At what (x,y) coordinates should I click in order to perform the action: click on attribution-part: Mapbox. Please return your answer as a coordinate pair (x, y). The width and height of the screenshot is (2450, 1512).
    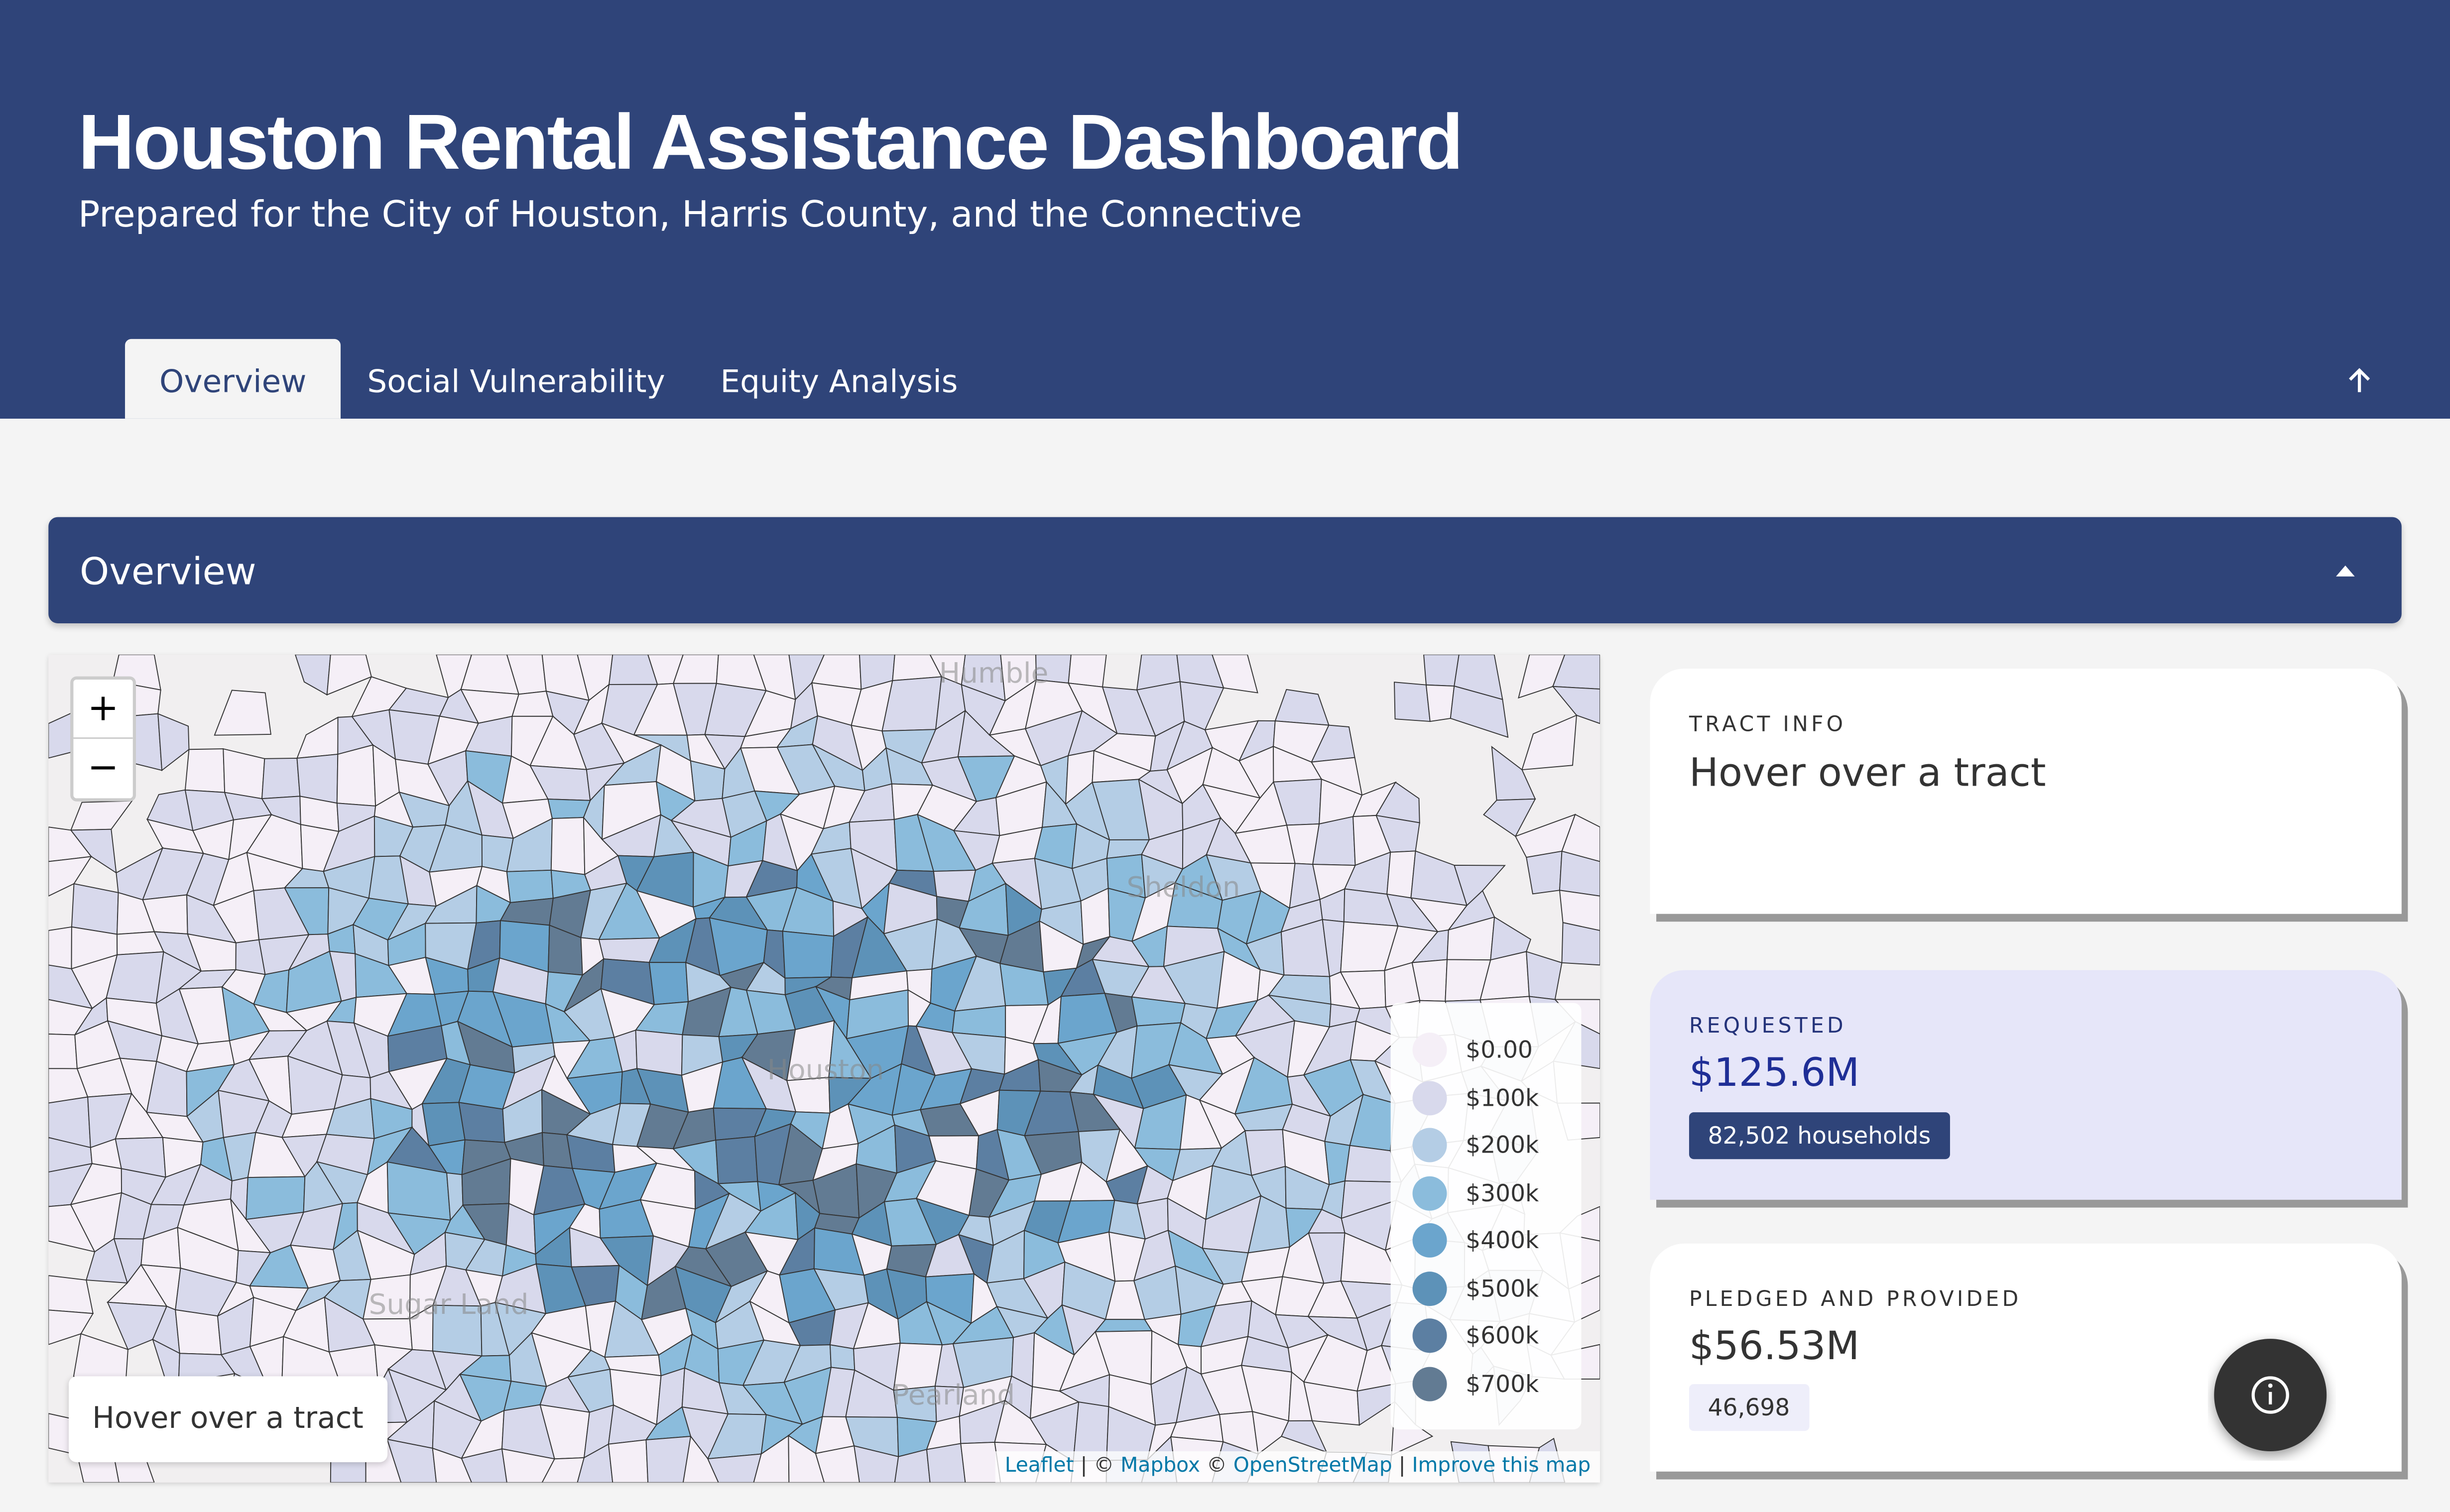
    Looking at the image, I should click on (1160, 1466).